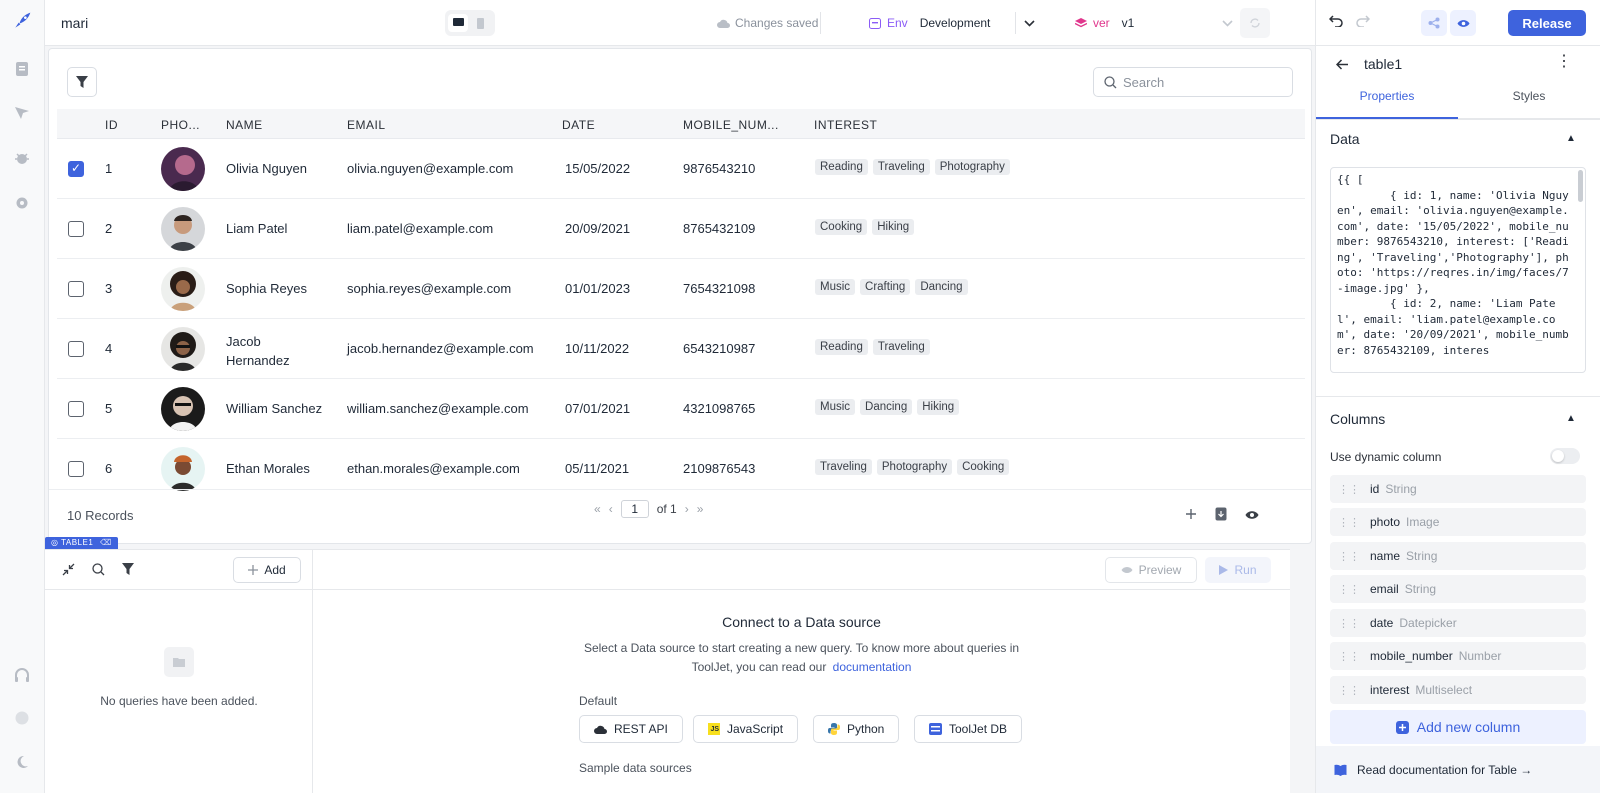  What do you see at coordinates (22, 69) in the screenshot?
I see `pages-icon` at bounding box center [22, 69].